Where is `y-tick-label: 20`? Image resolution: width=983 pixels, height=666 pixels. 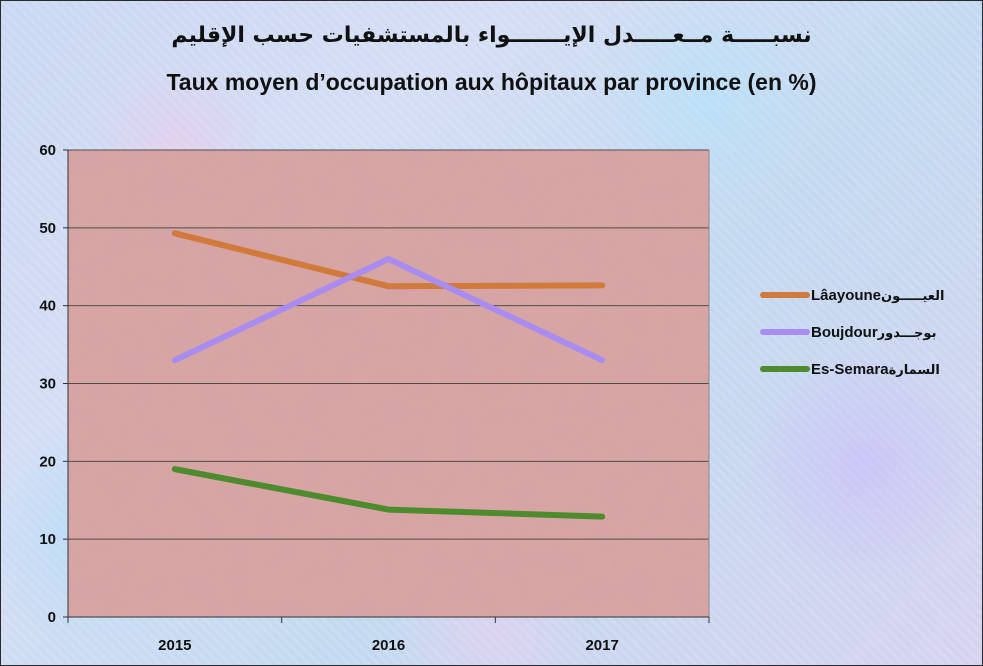
y-tick-label: 20 is located at coordinates (47, 461).